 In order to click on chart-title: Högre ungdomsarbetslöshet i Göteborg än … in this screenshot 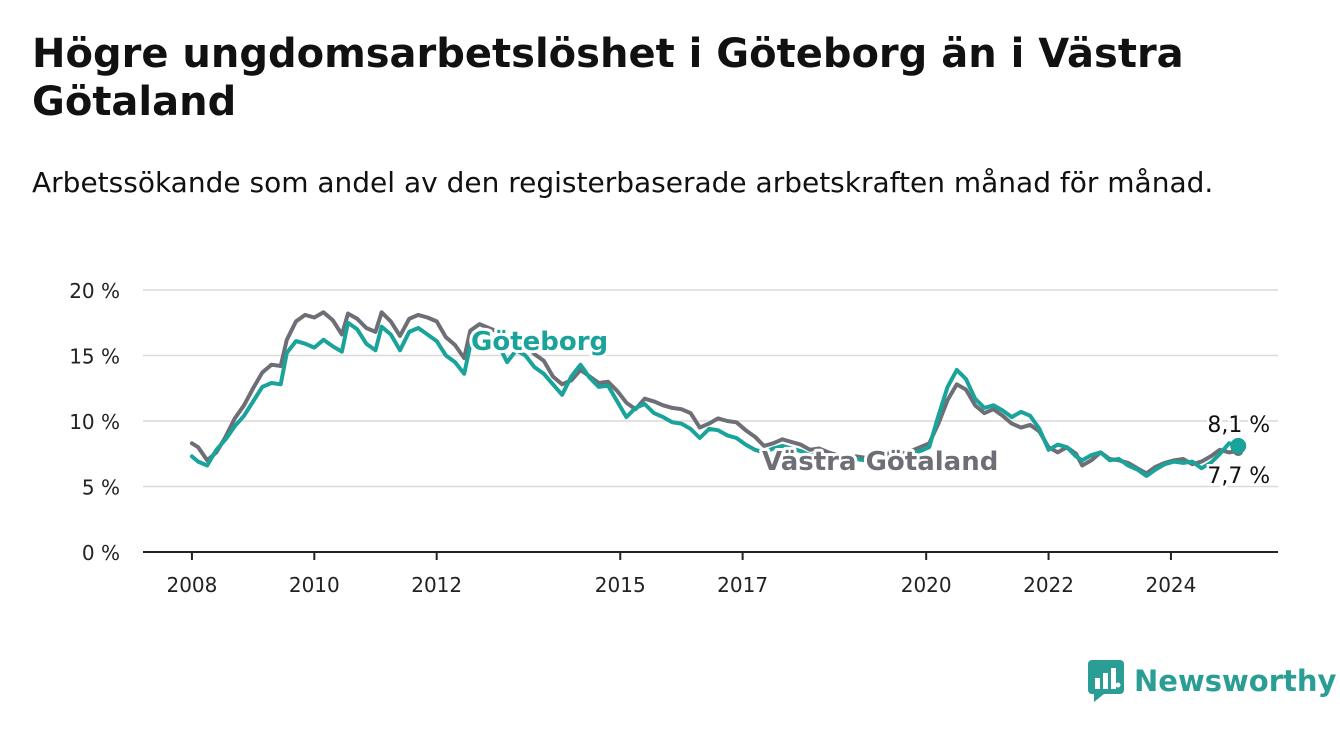, I will do `click(608, 78)`.